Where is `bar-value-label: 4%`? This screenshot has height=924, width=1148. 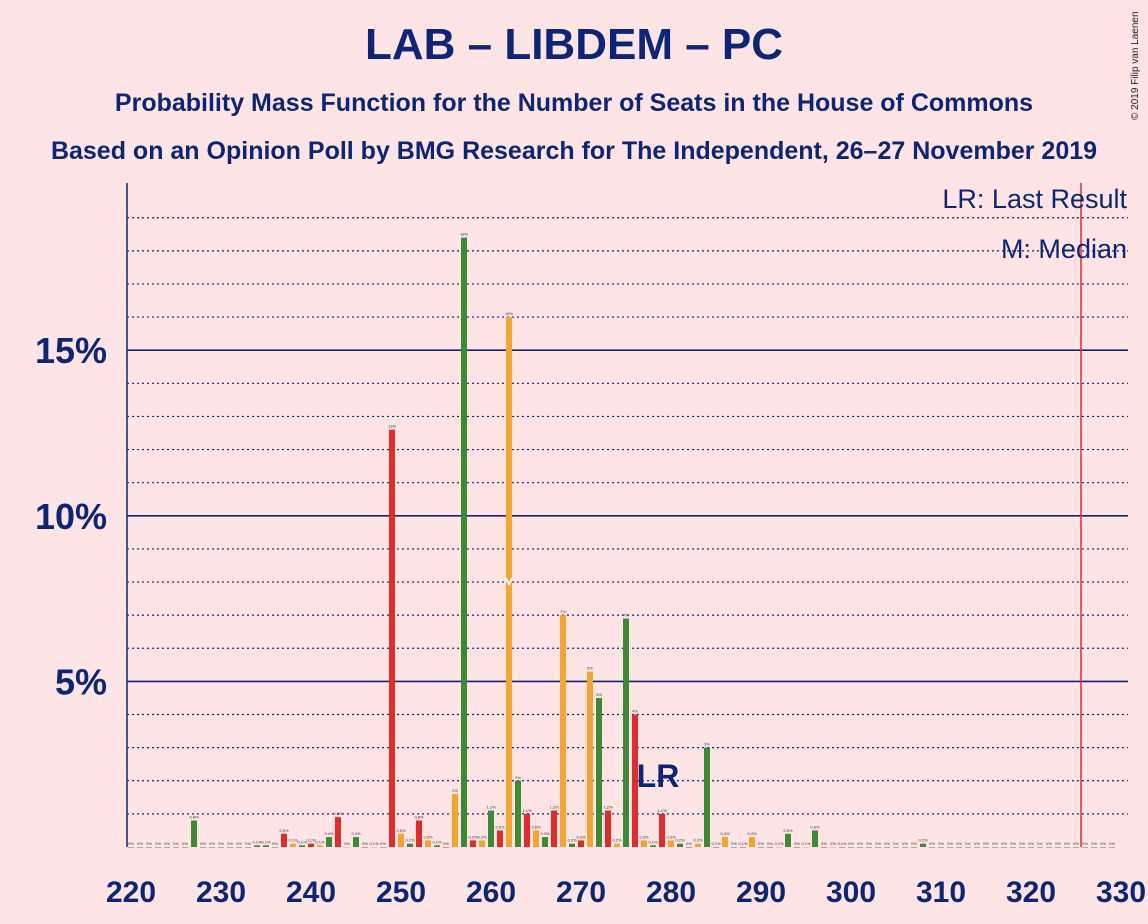 bar-value-label: 4% is located at coordinates (635, 711).